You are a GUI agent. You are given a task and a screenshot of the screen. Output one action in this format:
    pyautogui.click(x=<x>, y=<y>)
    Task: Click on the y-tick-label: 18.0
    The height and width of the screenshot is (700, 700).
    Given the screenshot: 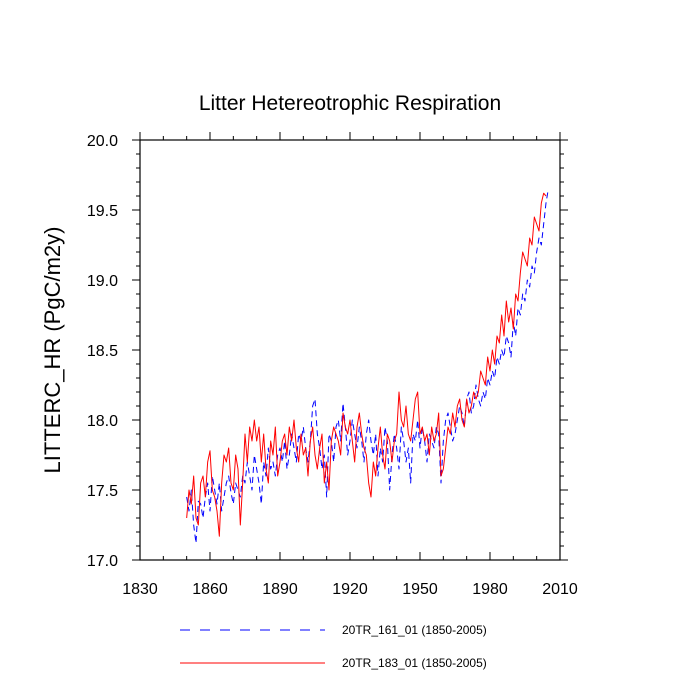 What is the action you would take?
    pyautogui.click(x=102, y=421)
    